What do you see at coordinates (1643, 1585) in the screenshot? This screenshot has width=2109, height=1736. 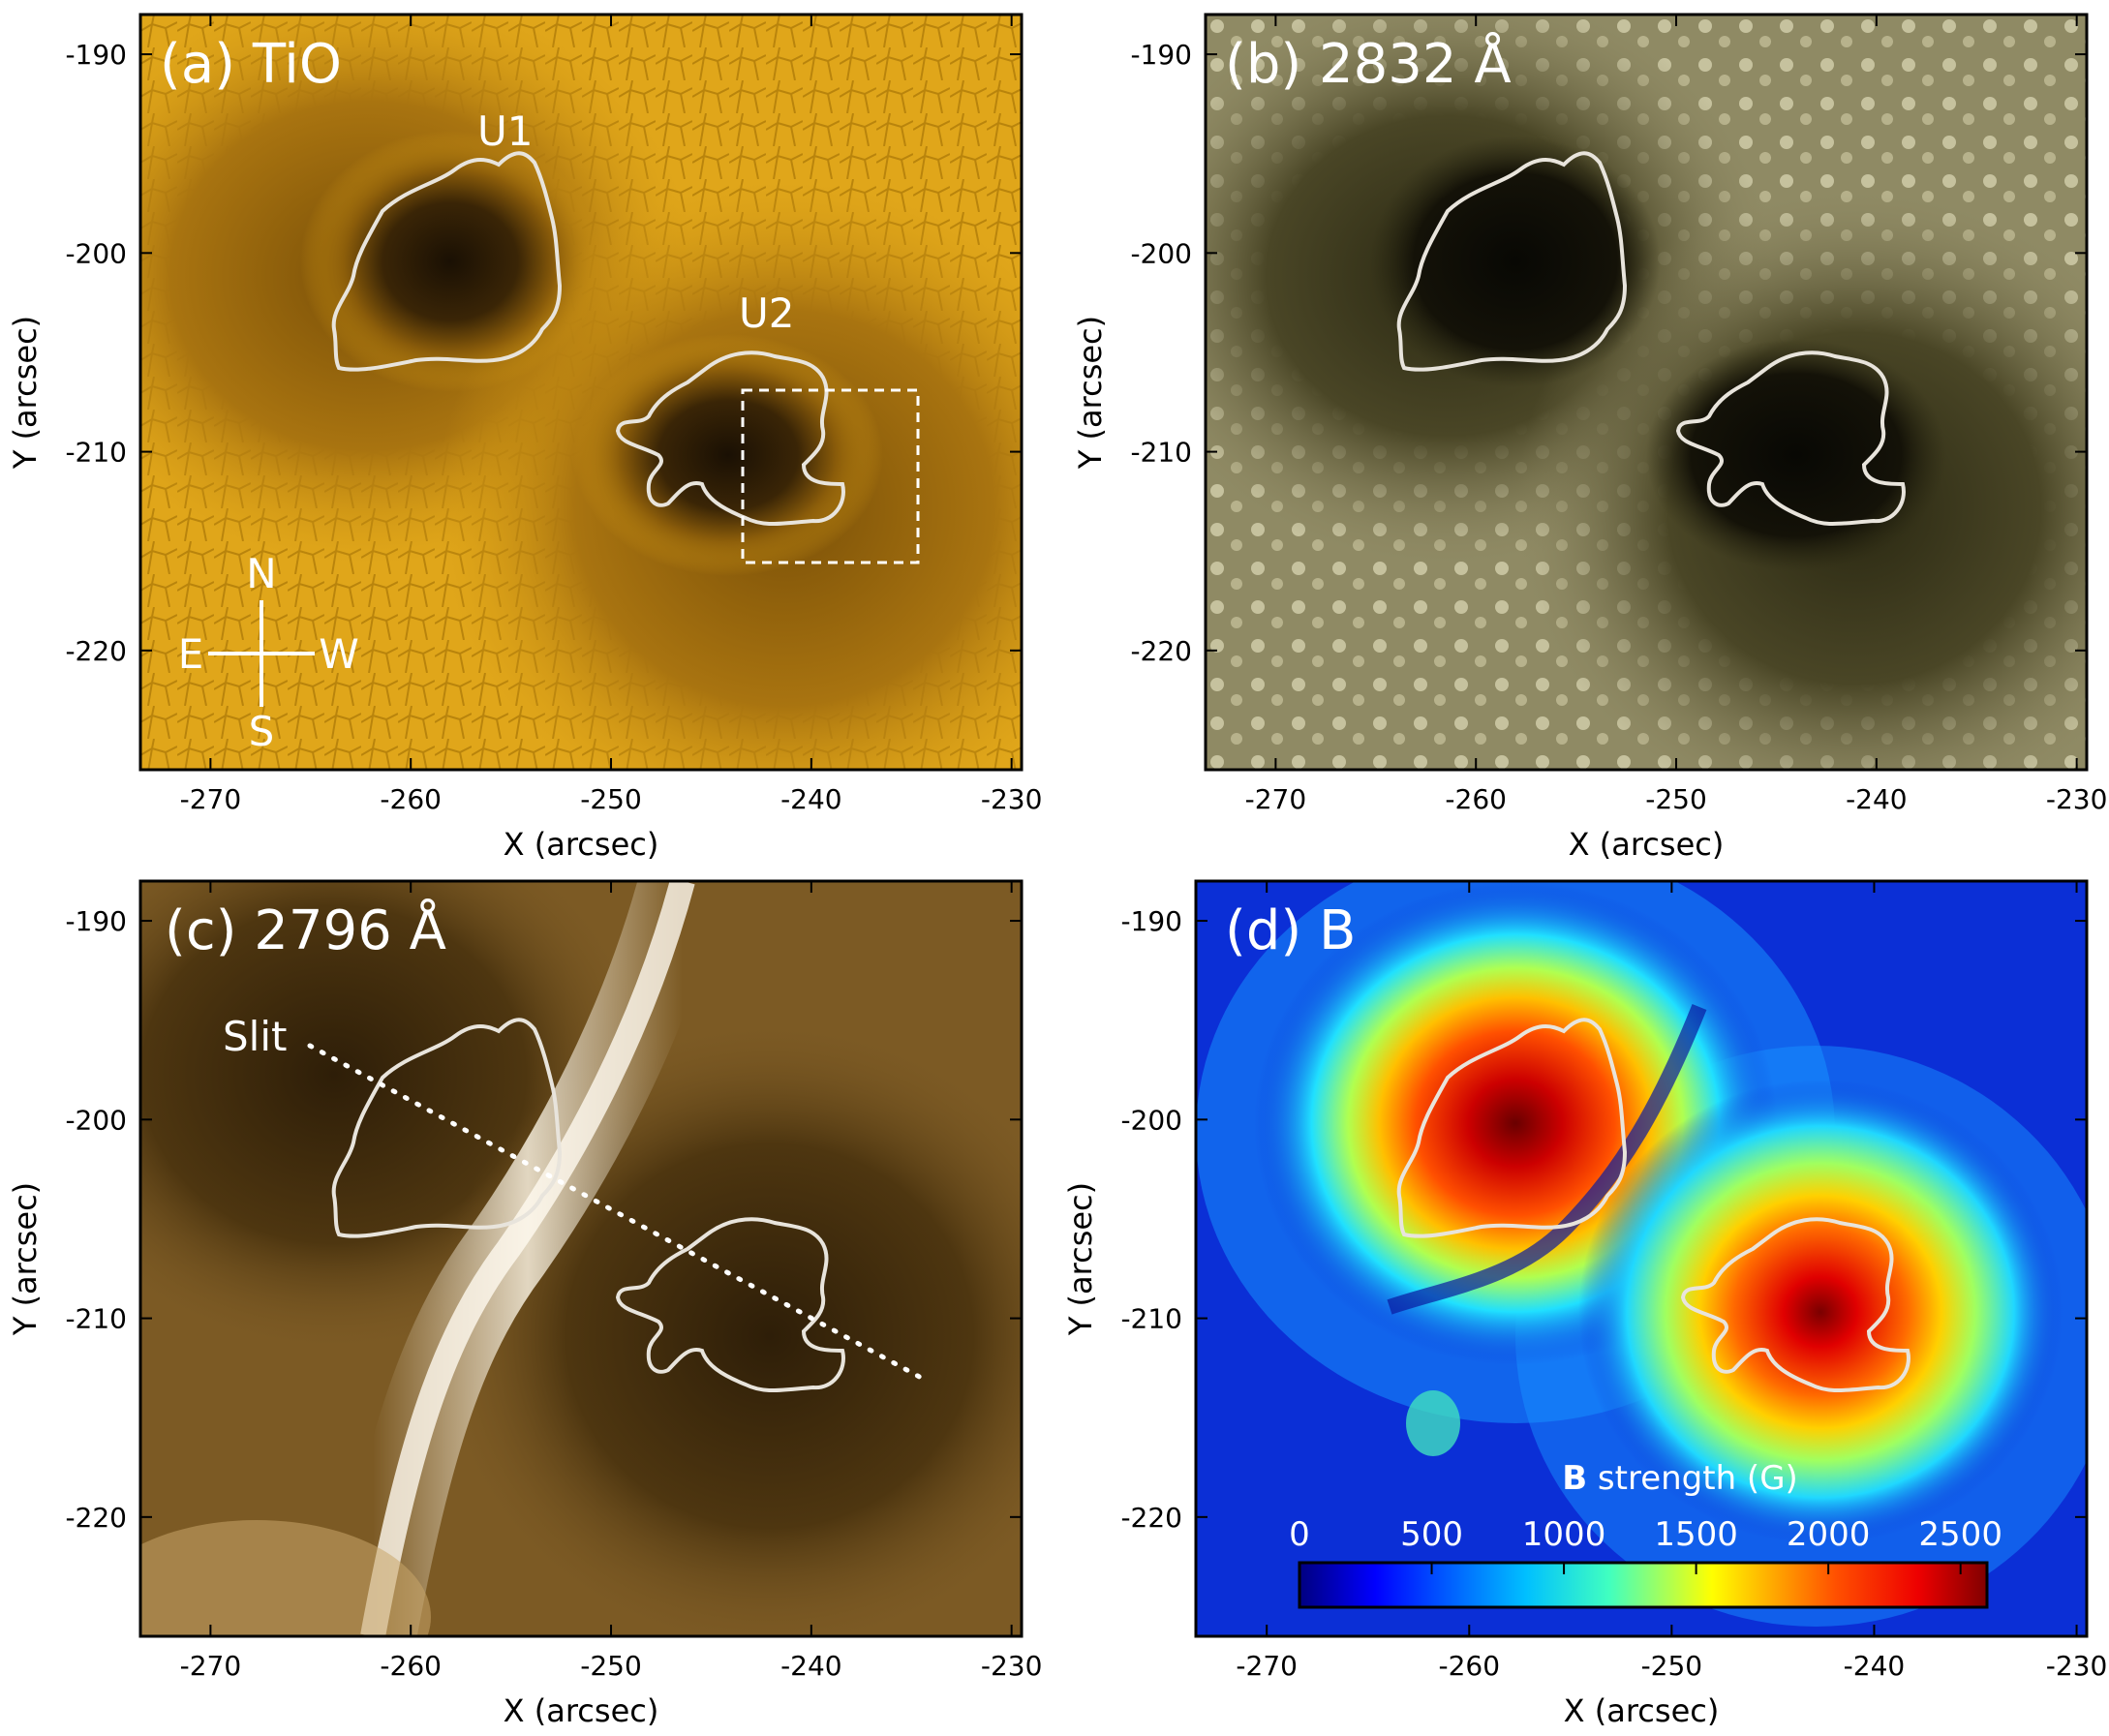 I see `colorbar-gradient` at bounding box center [1643, 1585].